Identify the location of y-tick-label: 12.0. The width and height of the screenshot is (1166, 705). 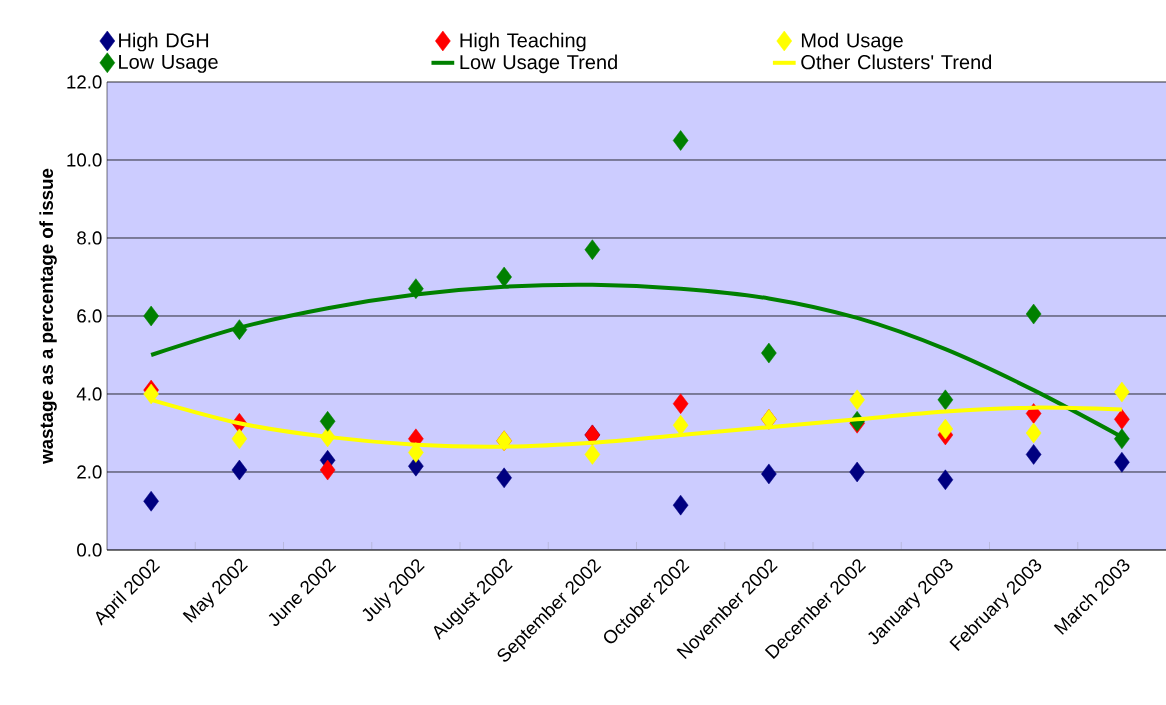
(84, 82).